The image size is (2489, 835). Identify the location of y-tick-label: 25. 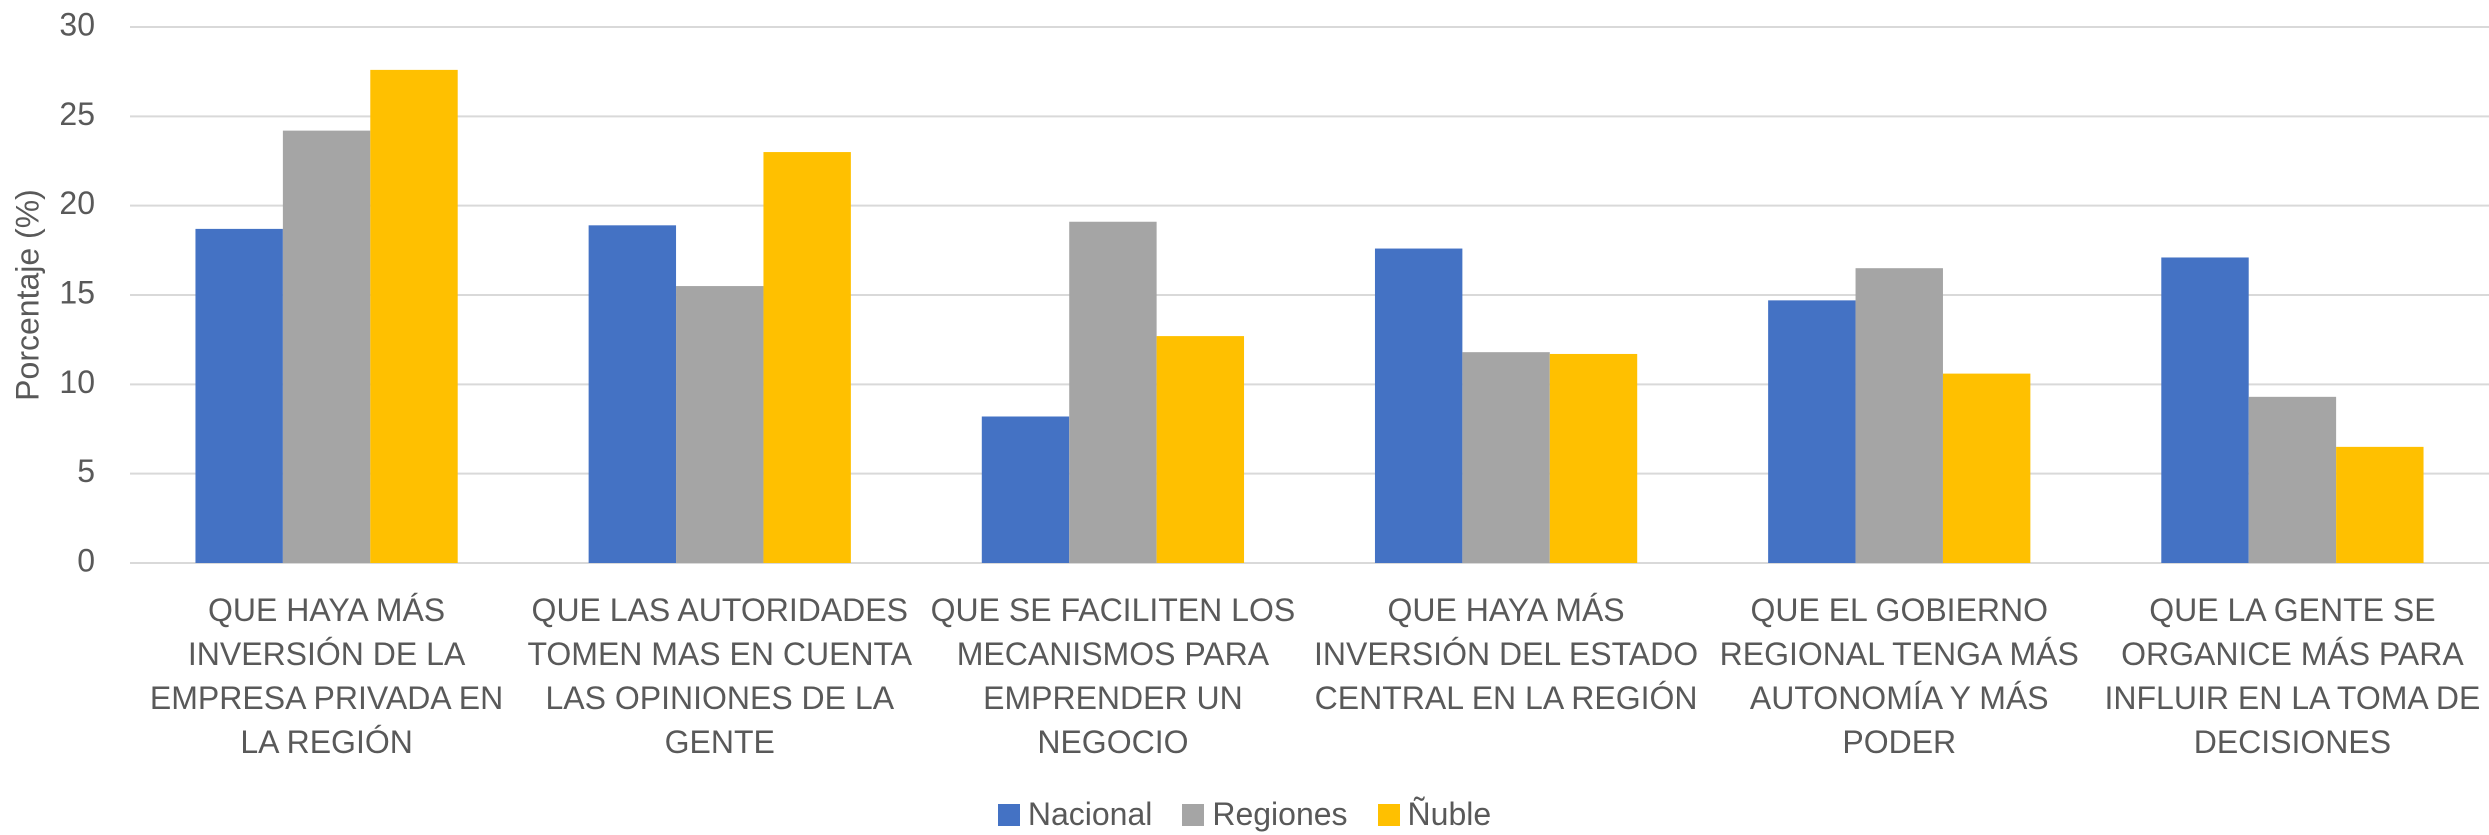
(77, 114).